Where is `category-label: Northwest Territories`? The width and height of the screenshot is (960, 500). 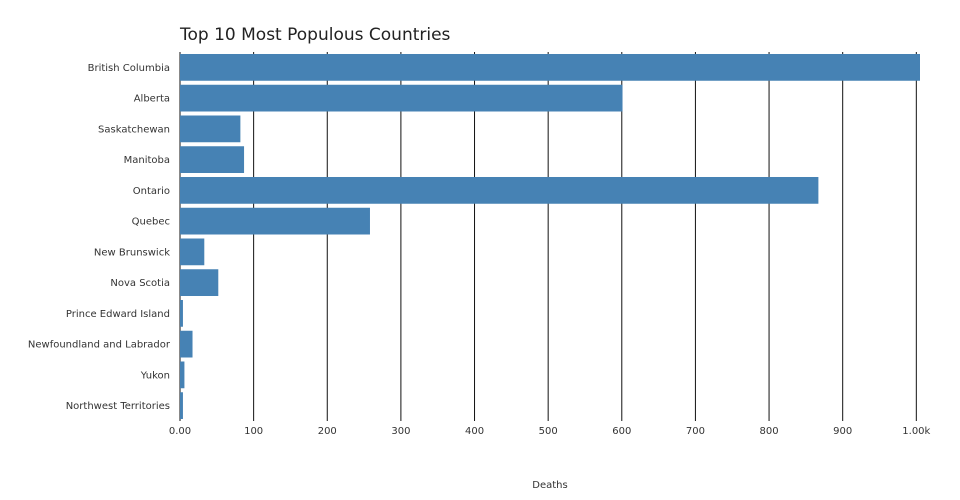
category-label: Northwest Territories is located at coordinates (118, 406).